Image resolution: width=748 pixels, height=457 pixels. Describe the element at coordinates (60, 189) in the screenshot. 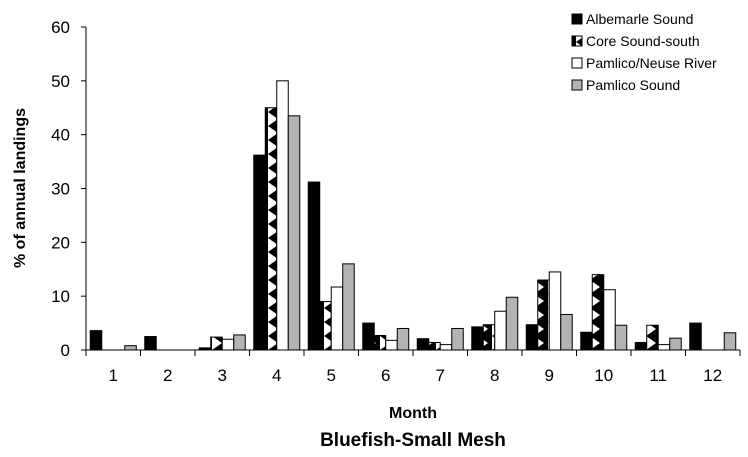

I see `y-tick-label: 30` at that location.